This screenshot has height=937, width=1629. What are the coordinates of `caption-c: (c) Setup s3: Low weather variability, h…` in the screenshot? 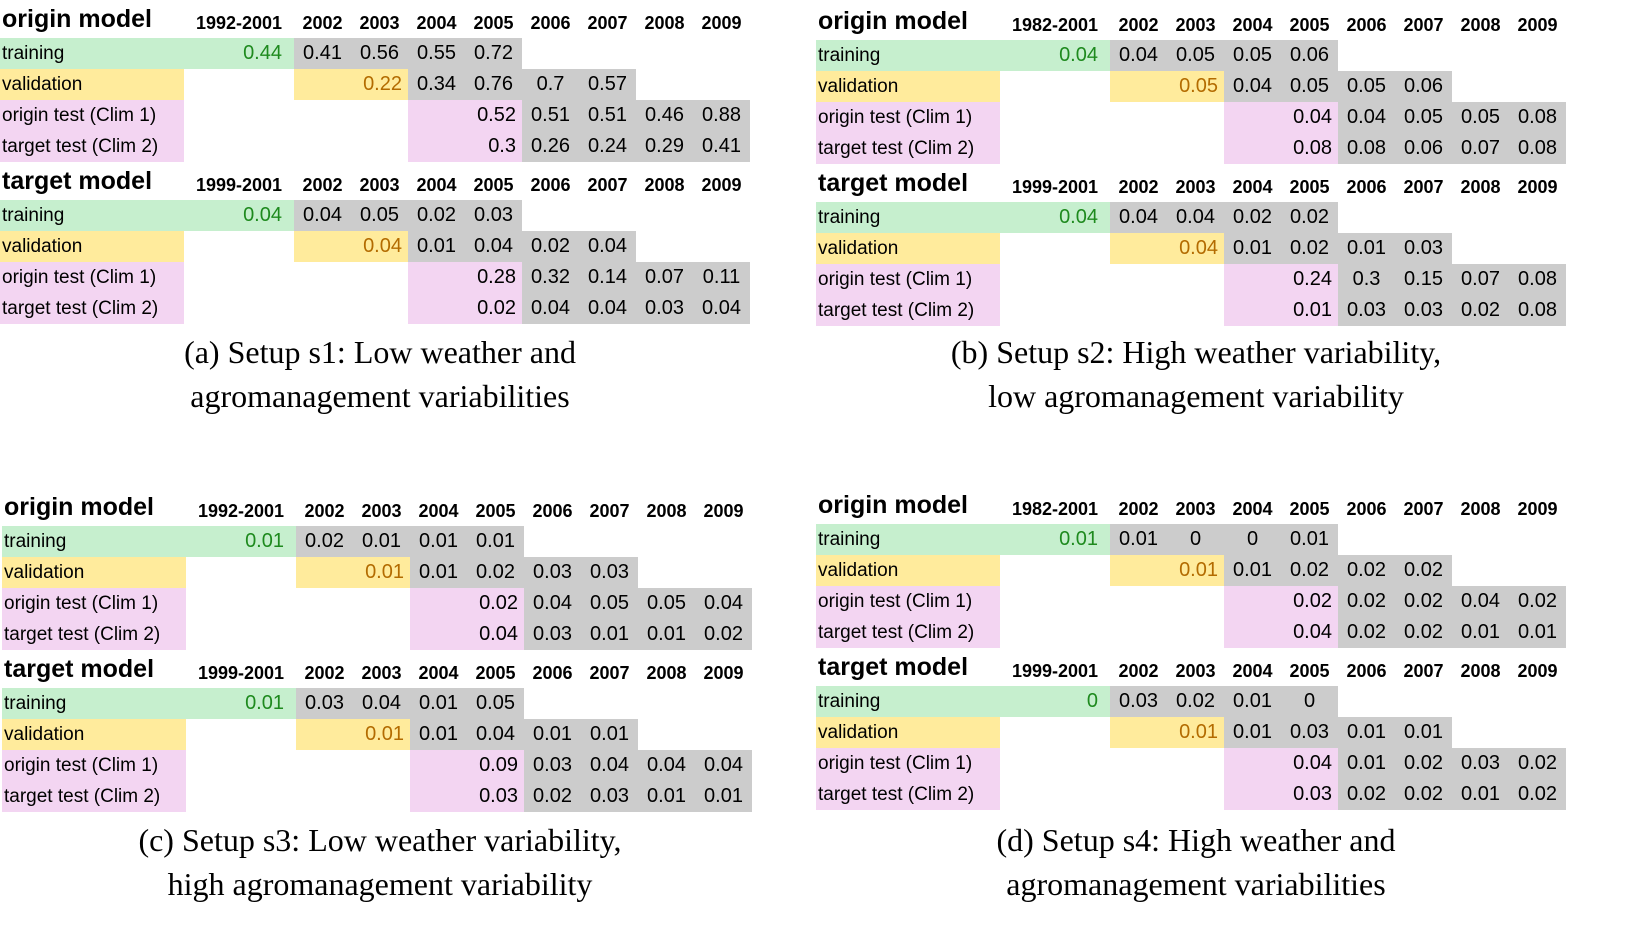 It's located at (380, 862).